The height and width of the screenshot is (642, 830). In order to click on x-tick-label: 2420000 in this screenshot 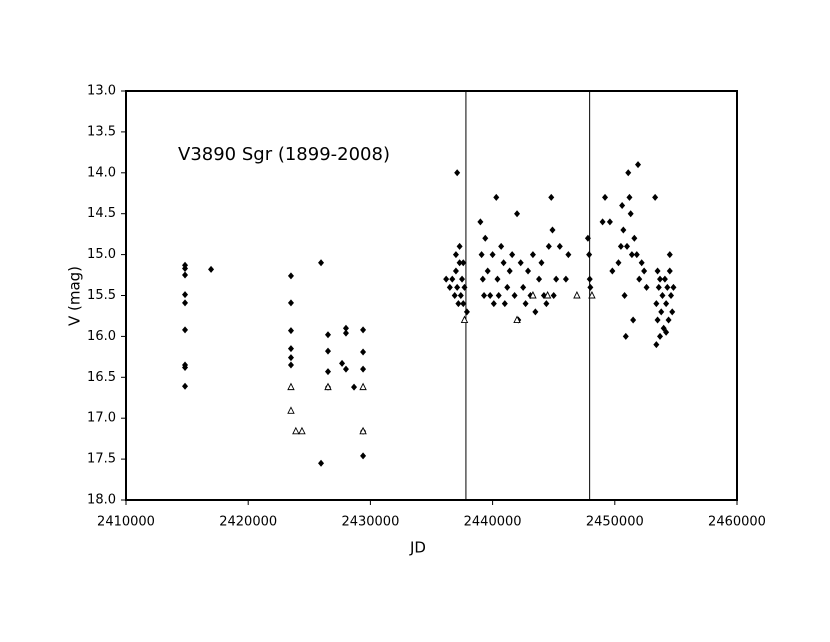, I will do `click(248, 522)`.